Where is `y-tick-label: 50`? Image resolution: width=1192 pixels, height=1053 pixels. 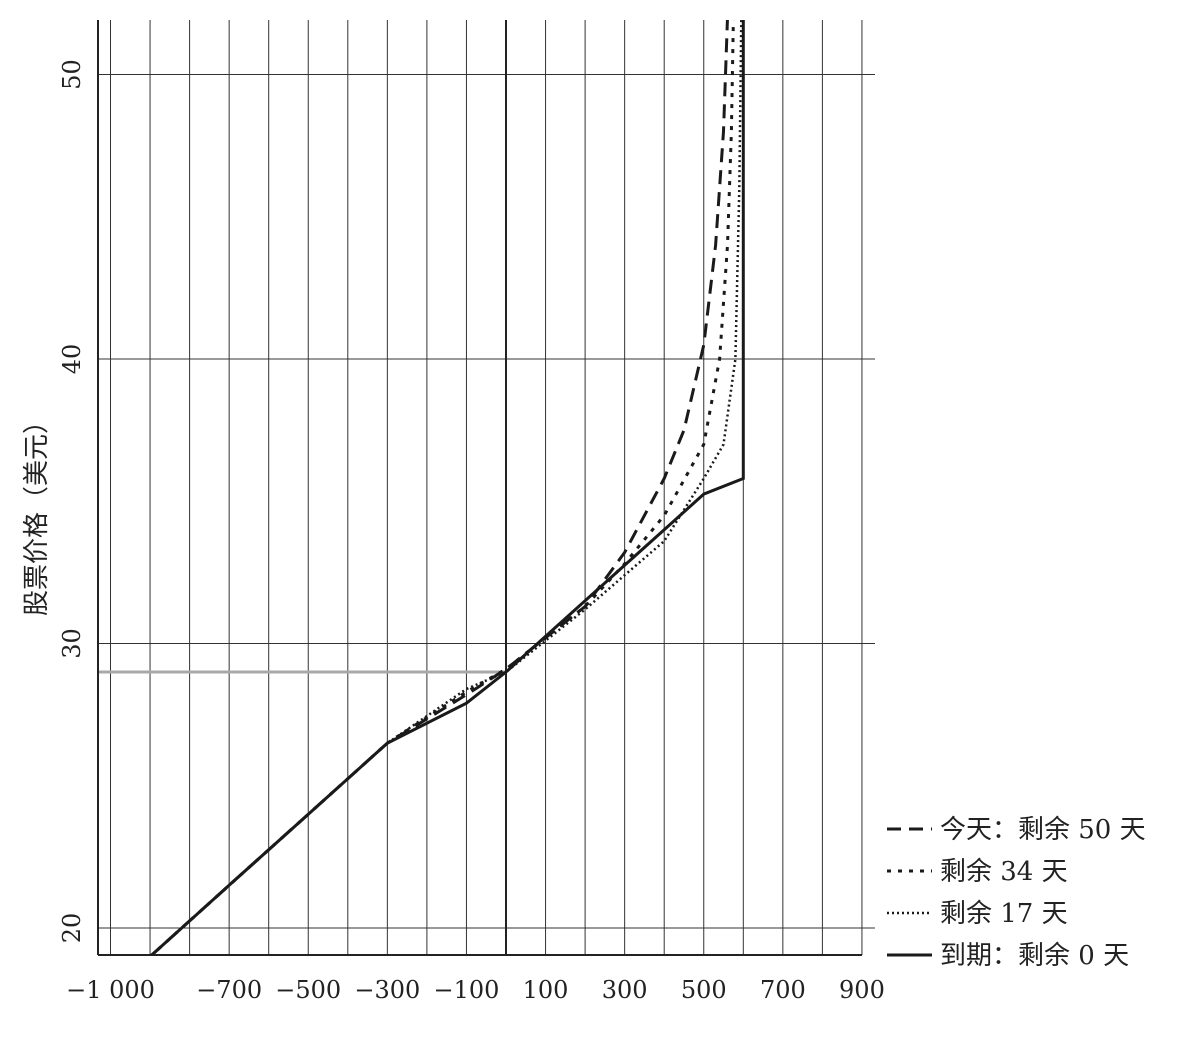
y-tick-label: 50 is located at coordinates (72, 74).